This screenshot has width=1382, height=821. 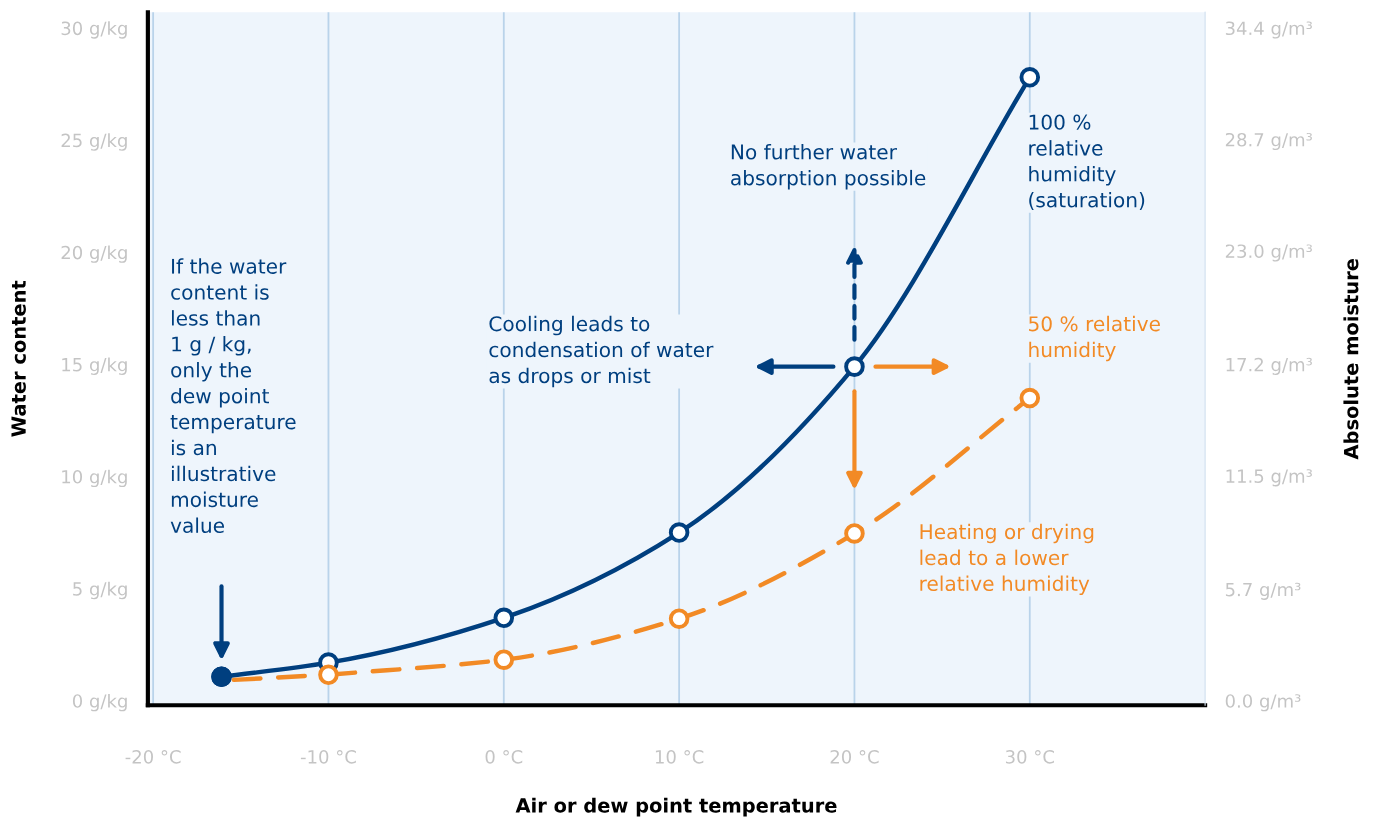 I want to click on text: If the water content is less than 1 g / kg, only the dew point temperature is an illustrative moisture value, so click(x=233, y=396).